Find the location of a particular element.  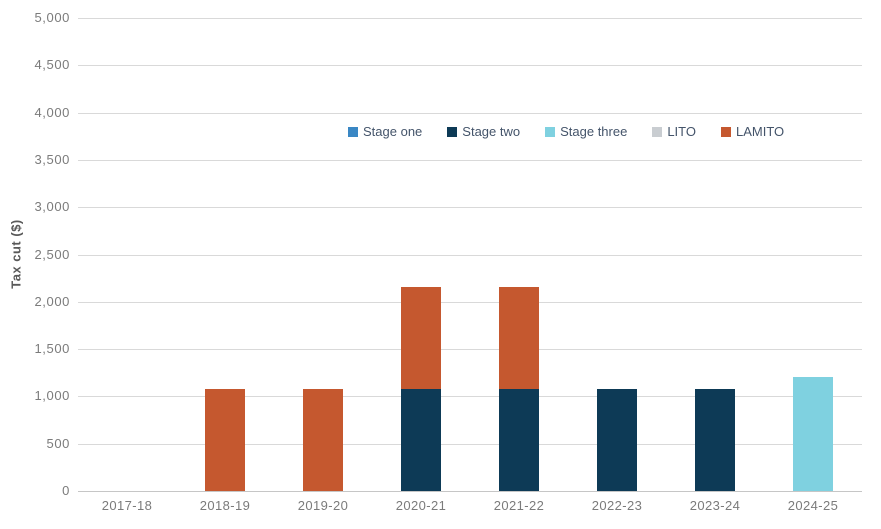

y-tick-label: 5,000 is located at coordinates (52, 17).